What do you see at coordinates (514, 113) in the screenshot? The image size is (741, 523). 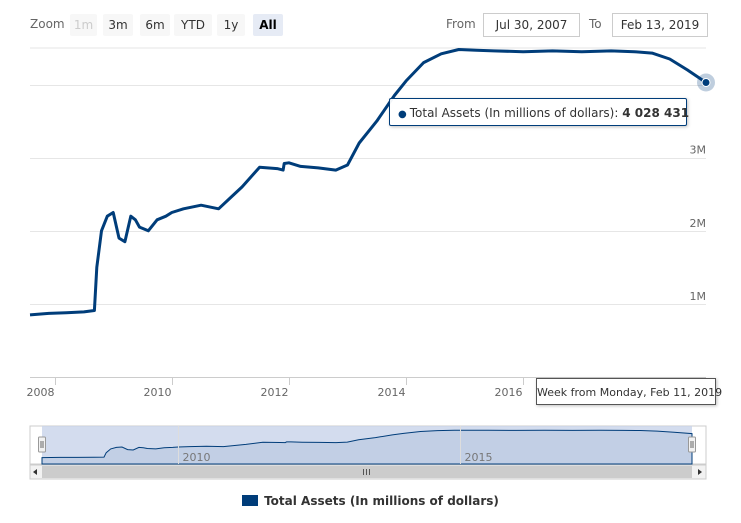 I see `tooltip-series-label: Total Assets (In millions of dollars):` at bounding box center [514, 113].